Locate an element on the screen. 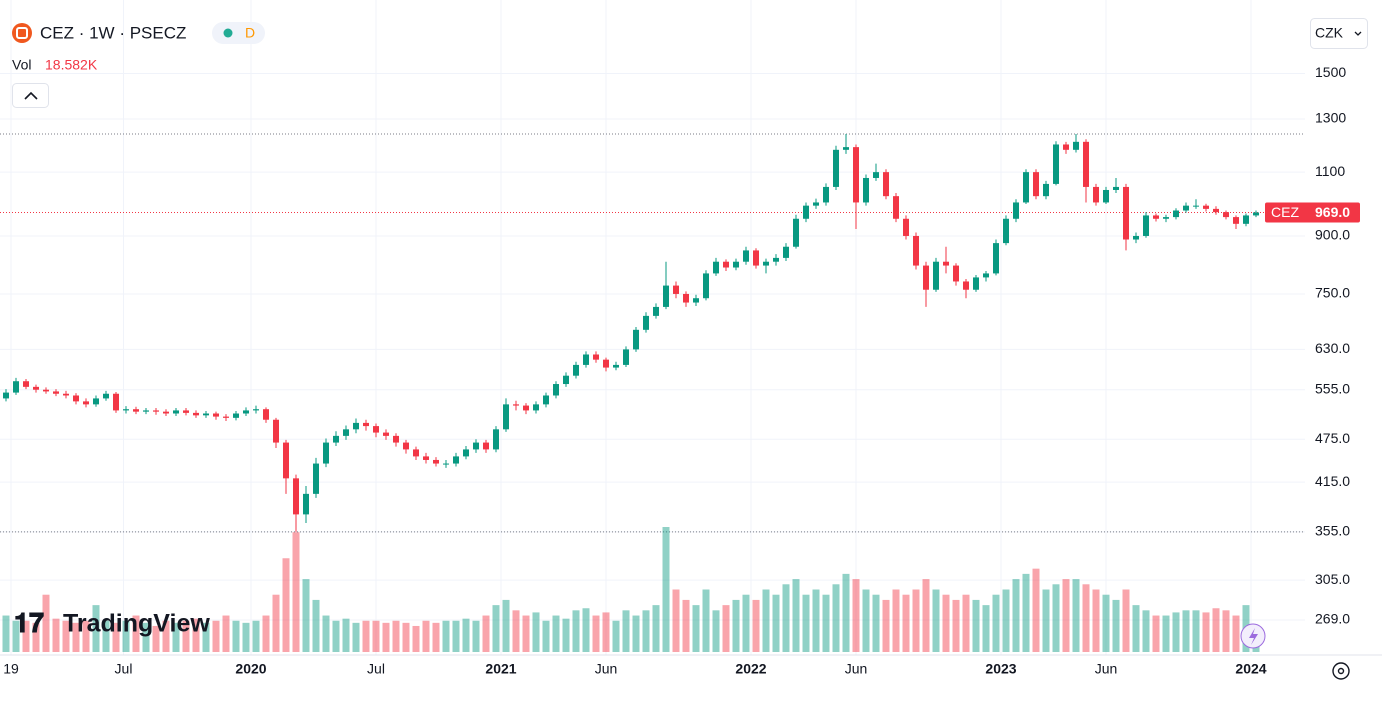 The image size is (1382, 702). settings-center is located at coordinates (1341, 671).